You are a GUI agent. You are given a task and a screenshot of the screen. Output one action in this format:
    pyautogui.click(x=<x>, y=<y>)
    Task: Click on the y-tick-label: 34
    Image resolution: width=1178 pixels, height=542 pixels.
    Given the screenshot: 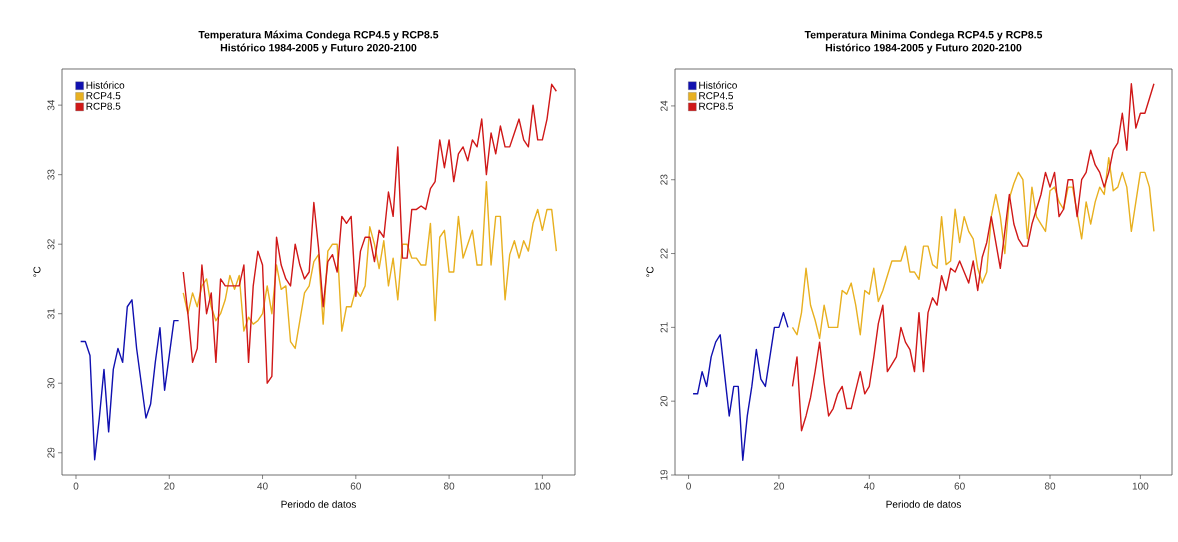 What is the action you would take?
    pyautogui.click(x=51, y=105)
    